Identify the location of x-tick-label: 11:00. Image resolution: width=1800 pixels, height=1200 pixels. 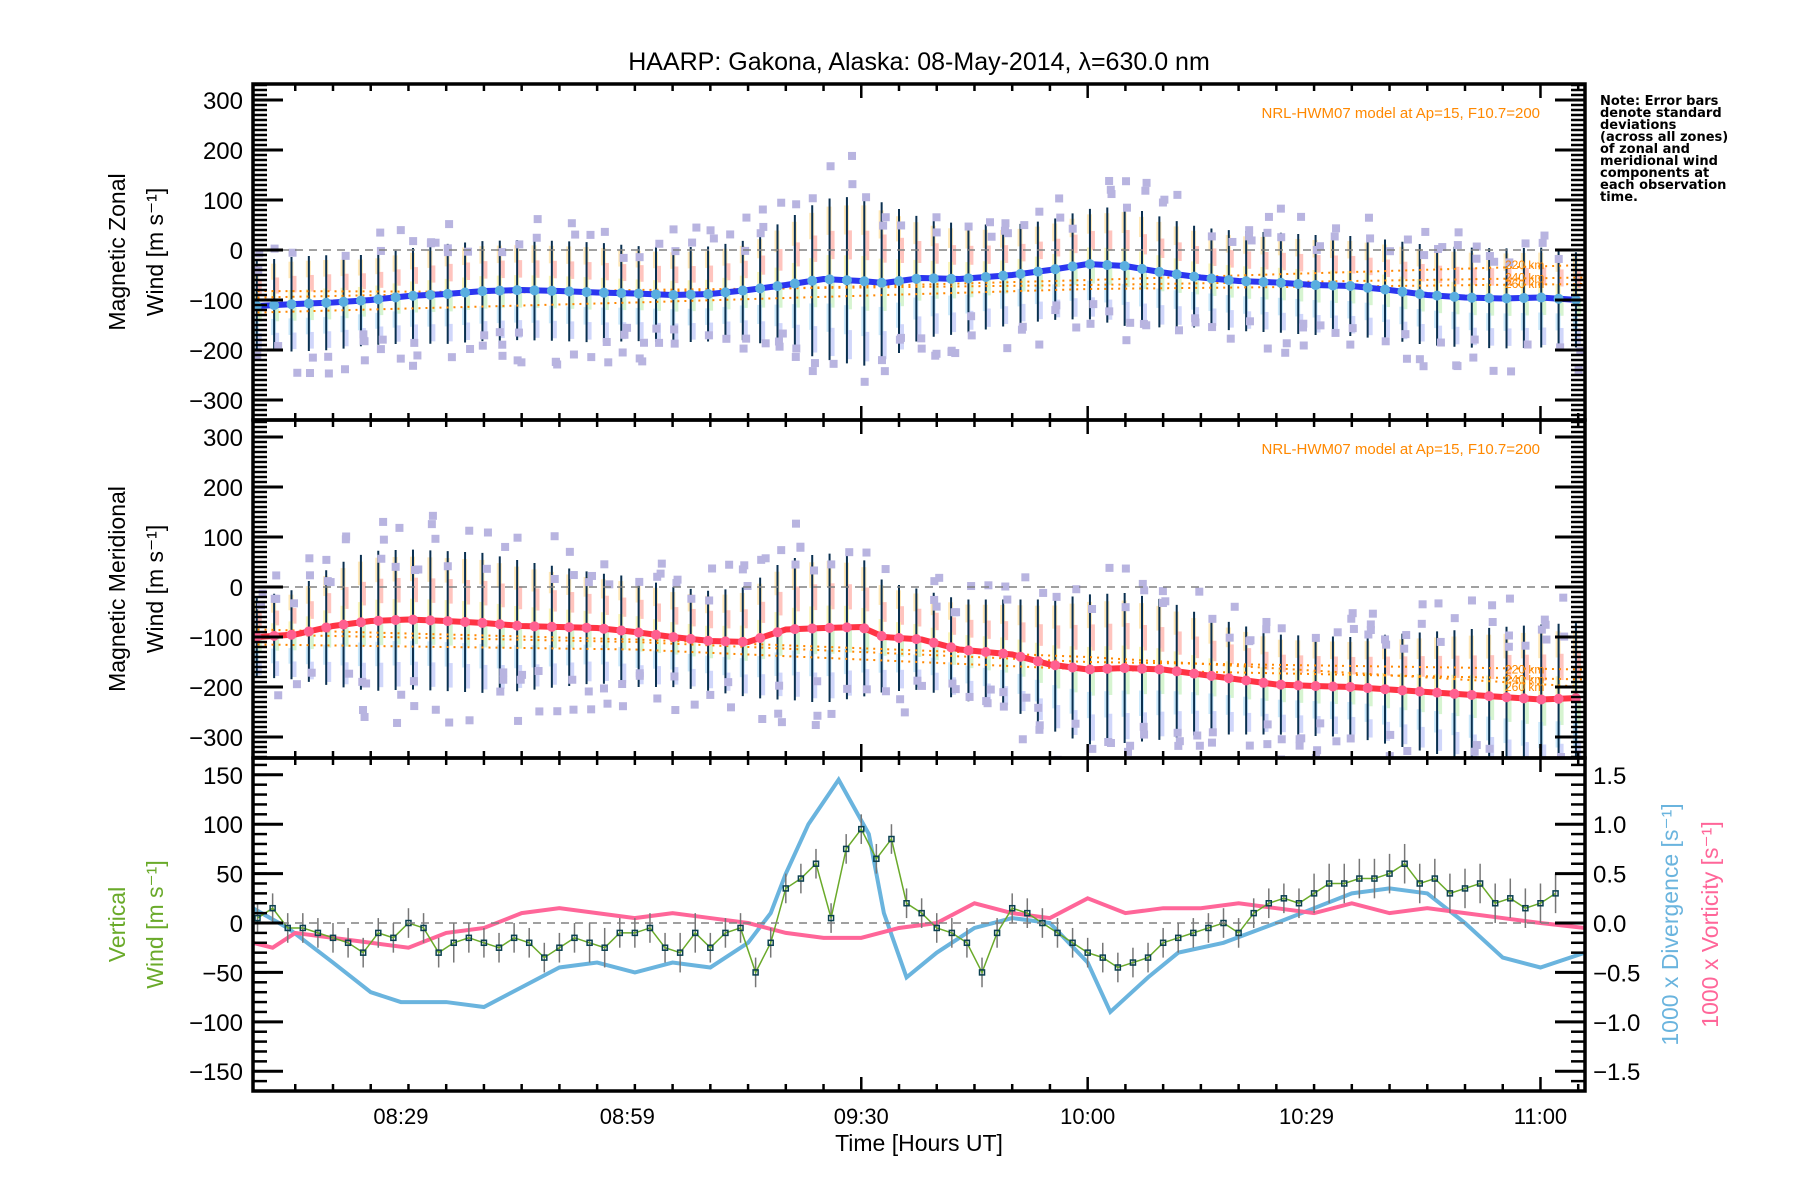
(1540, 1116).